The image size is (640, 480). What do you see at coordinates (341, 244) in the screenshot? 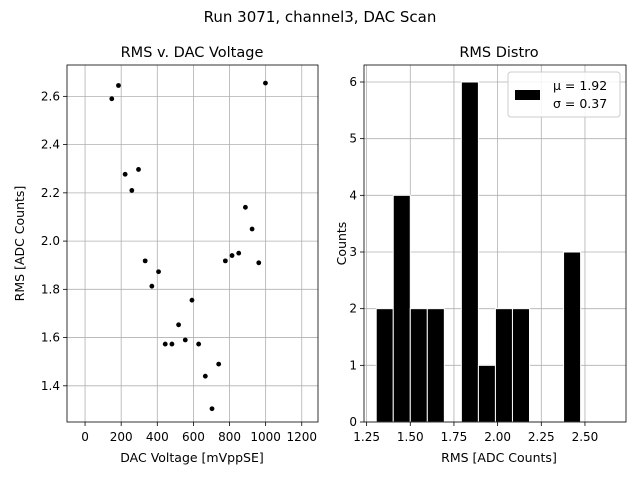
I see `histogram-y-label: Counts` at bounding box center [341, 244].